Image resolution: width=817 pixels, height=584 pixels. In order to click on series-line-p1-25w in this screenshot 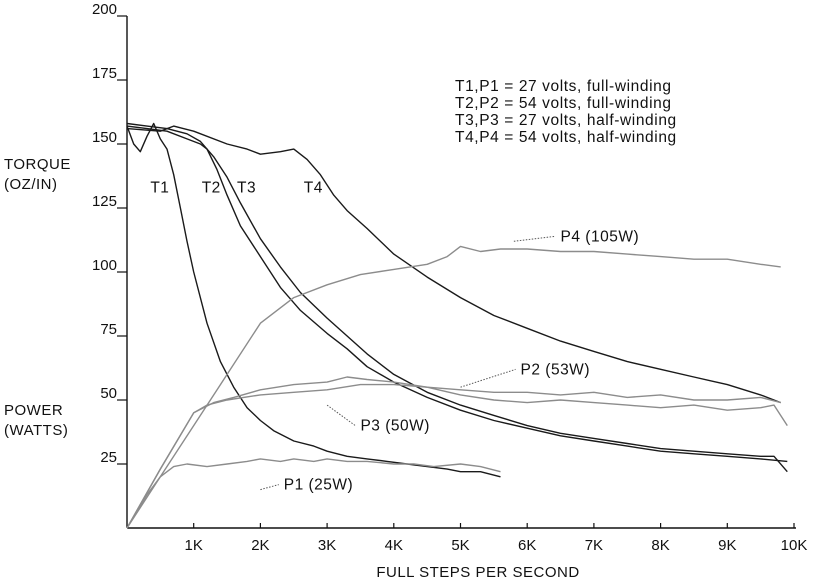, I will do `click(313, 493)`.